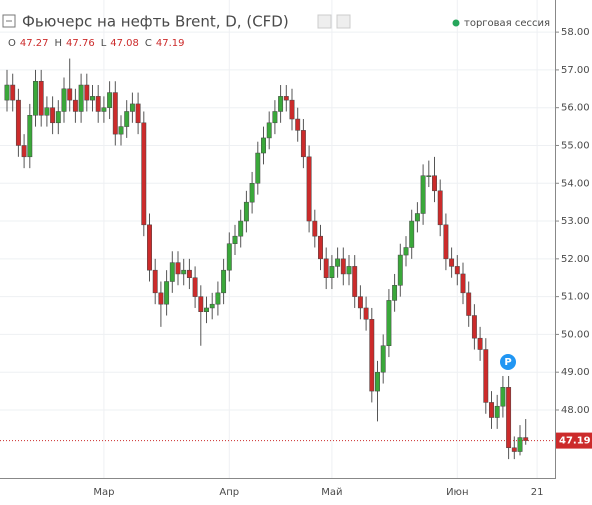 This screenshot has height=505, width=592. Describe the element at coordinates (331, 492) in the screenshot. I see `x-tick-label: Май` at that location.